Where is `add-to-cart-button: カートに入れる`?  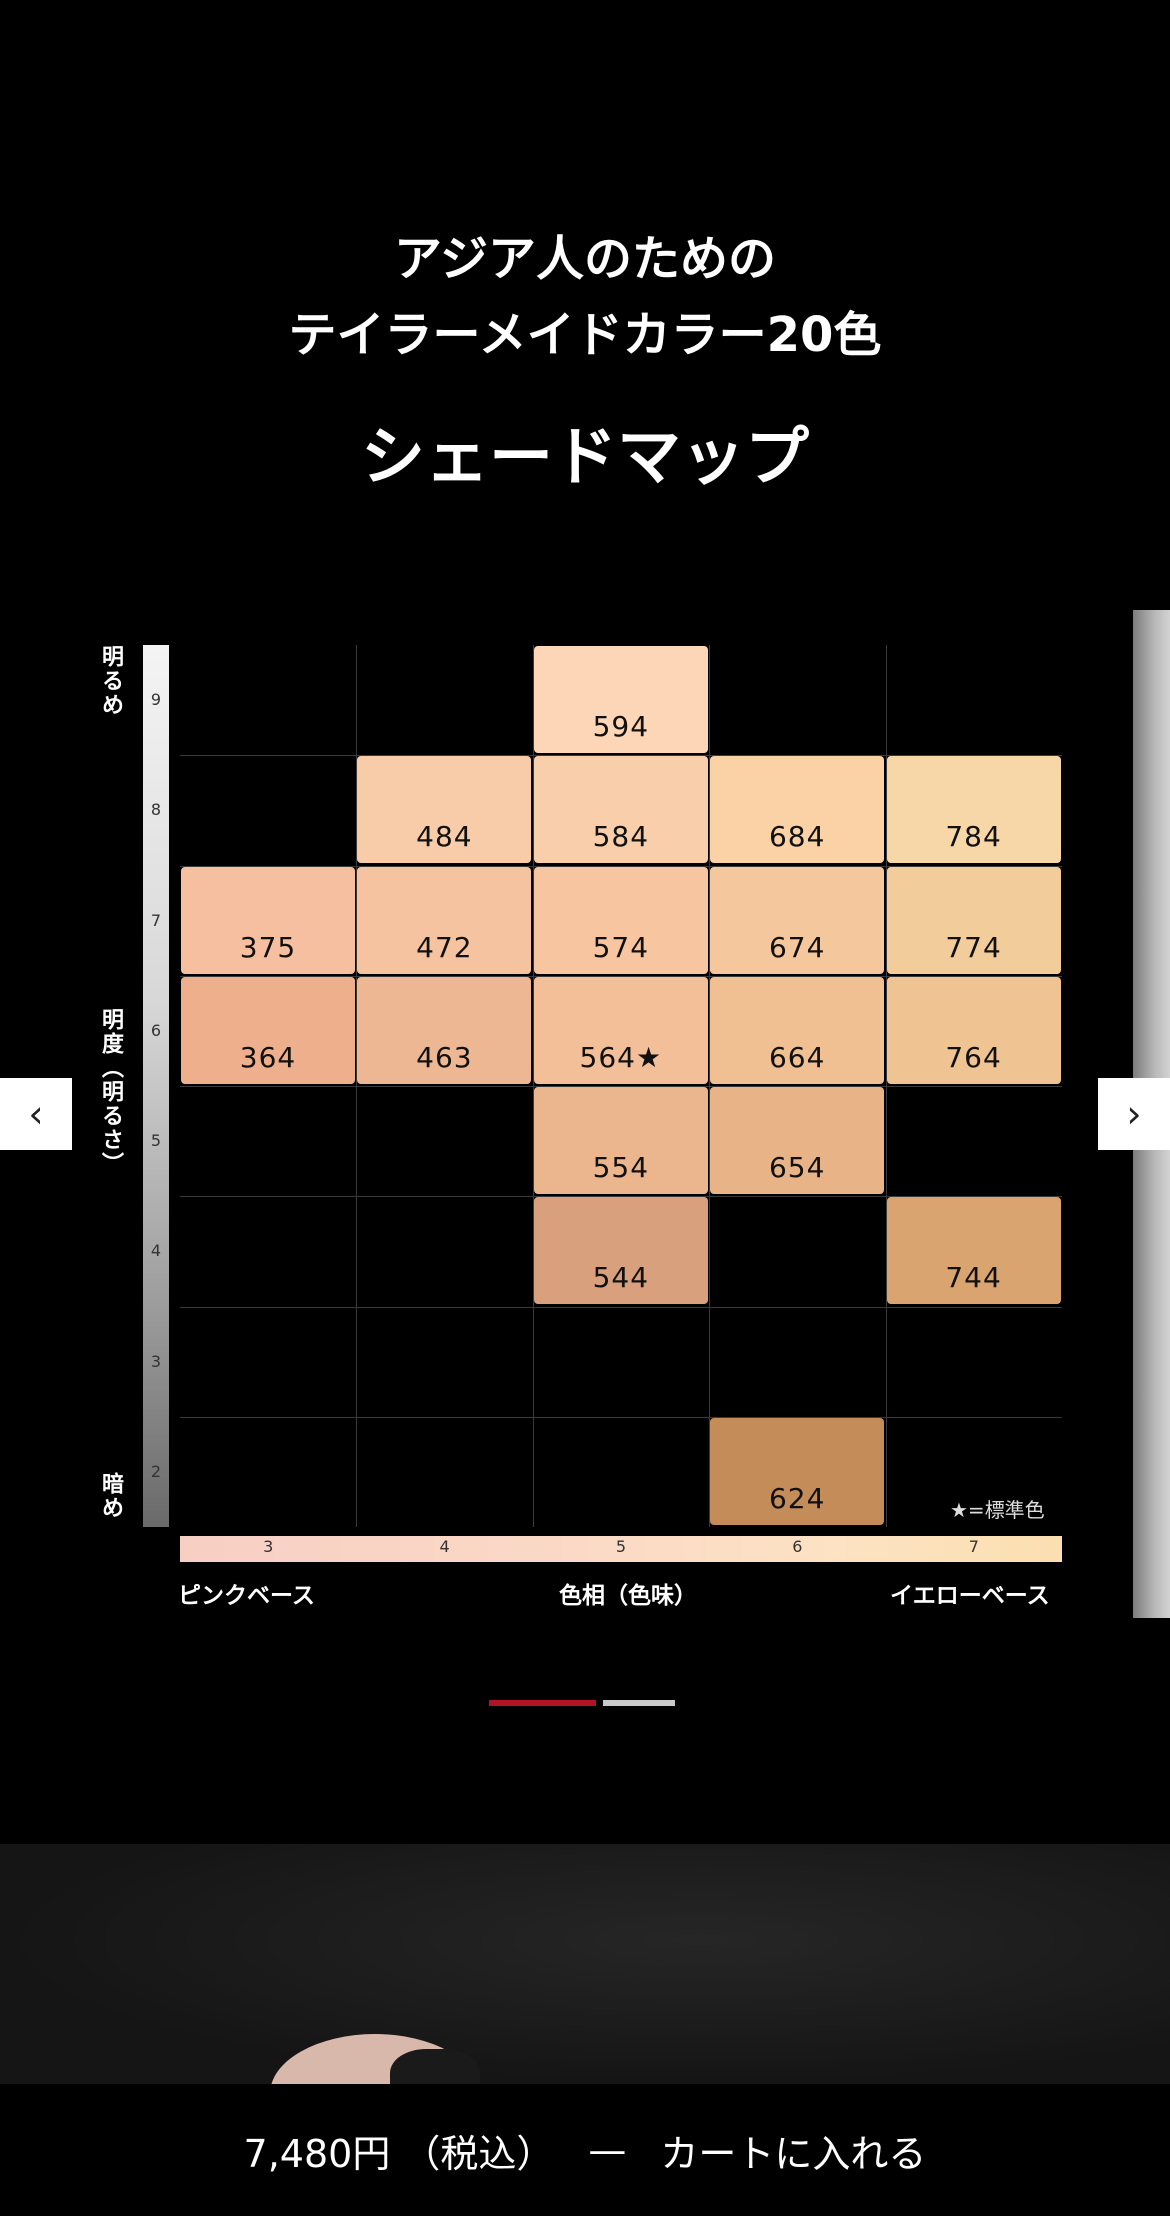 add-to-cart-button: カートに入れる is located at coordinates (793, 2153).